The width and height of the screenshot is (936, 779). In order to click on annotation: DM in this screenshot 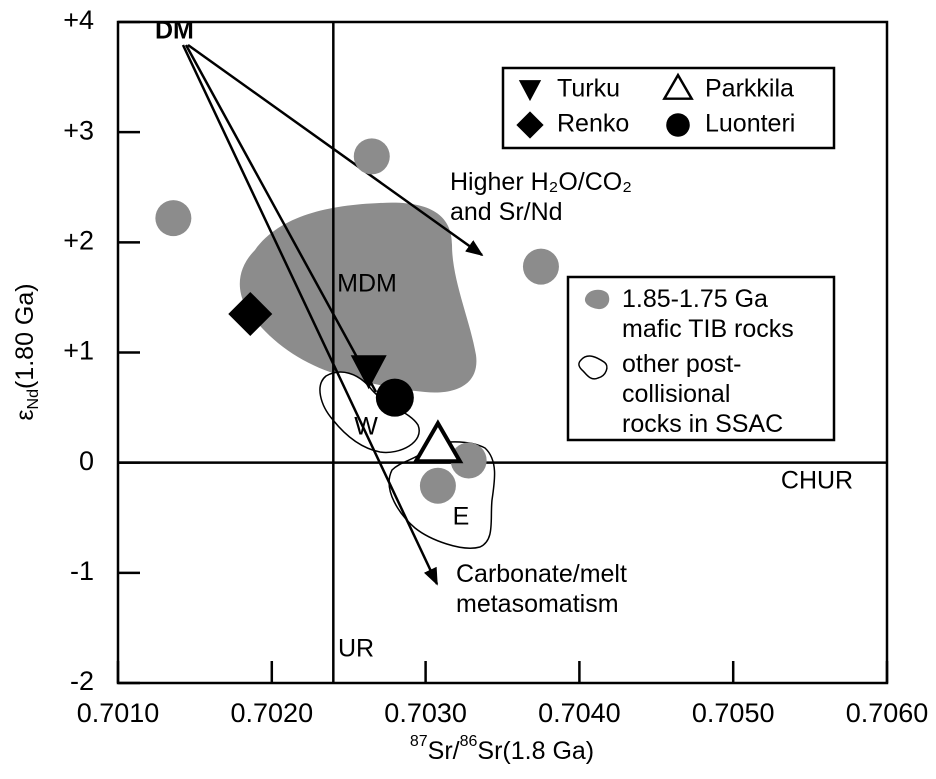, I will do `click(174, 31)`.